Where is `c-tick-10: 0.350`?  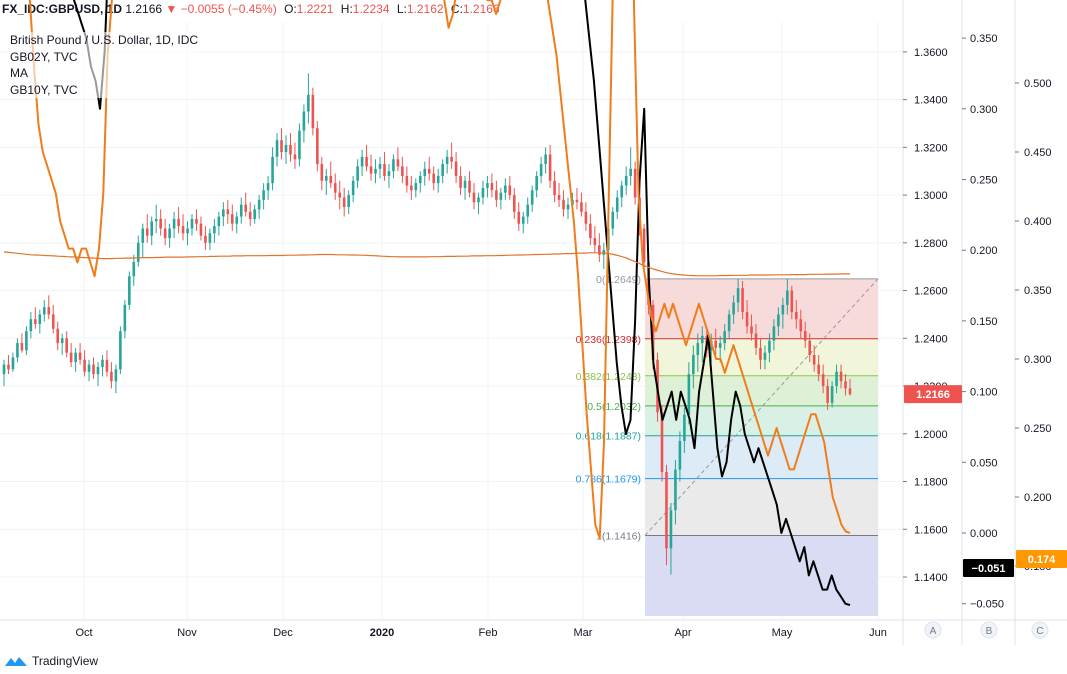
c-tick-10: 0.350 is located at coordinates (1038, 291).